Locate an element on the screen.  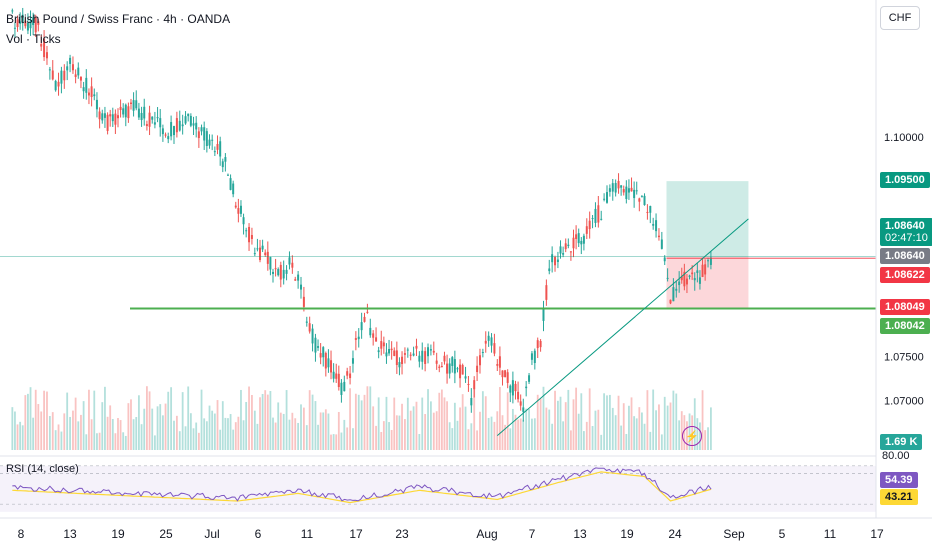
lightning-icon: ⚡ is located at coordinates (692, 436).